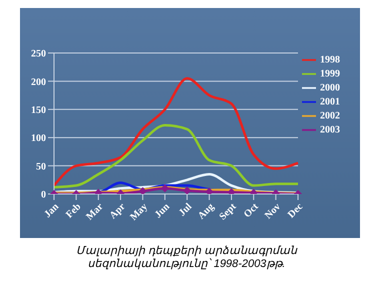  Describe the element at coordinates (296, 210) in the screenshot. I see `x-tick-label: Dec` at that location.